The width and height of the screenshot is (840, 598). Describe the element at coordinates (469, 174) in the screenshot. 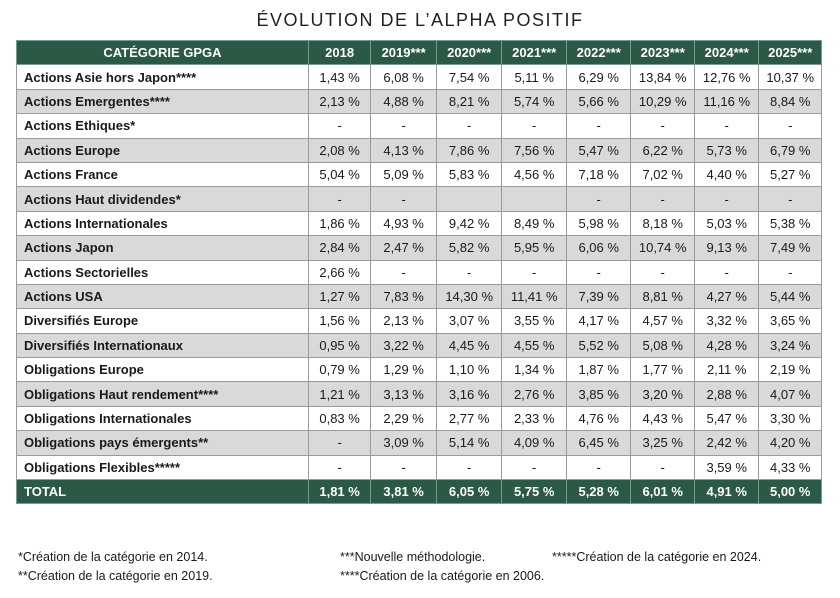

I see `value-cell: 5,83 %` at that location.